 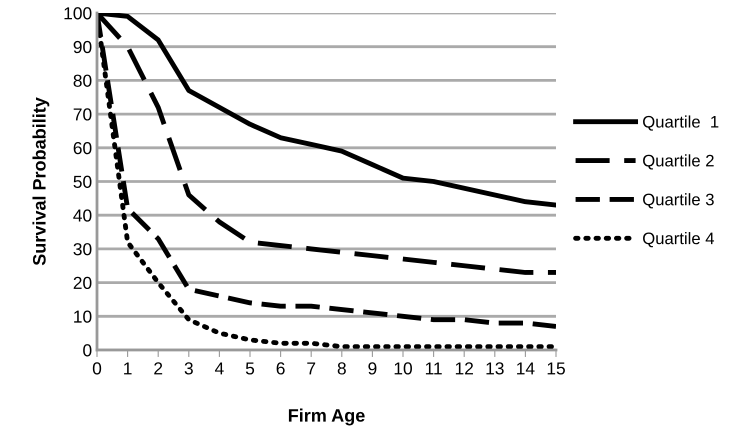 I want to click on x-tick-label: 4, so click(x=219, y=368).